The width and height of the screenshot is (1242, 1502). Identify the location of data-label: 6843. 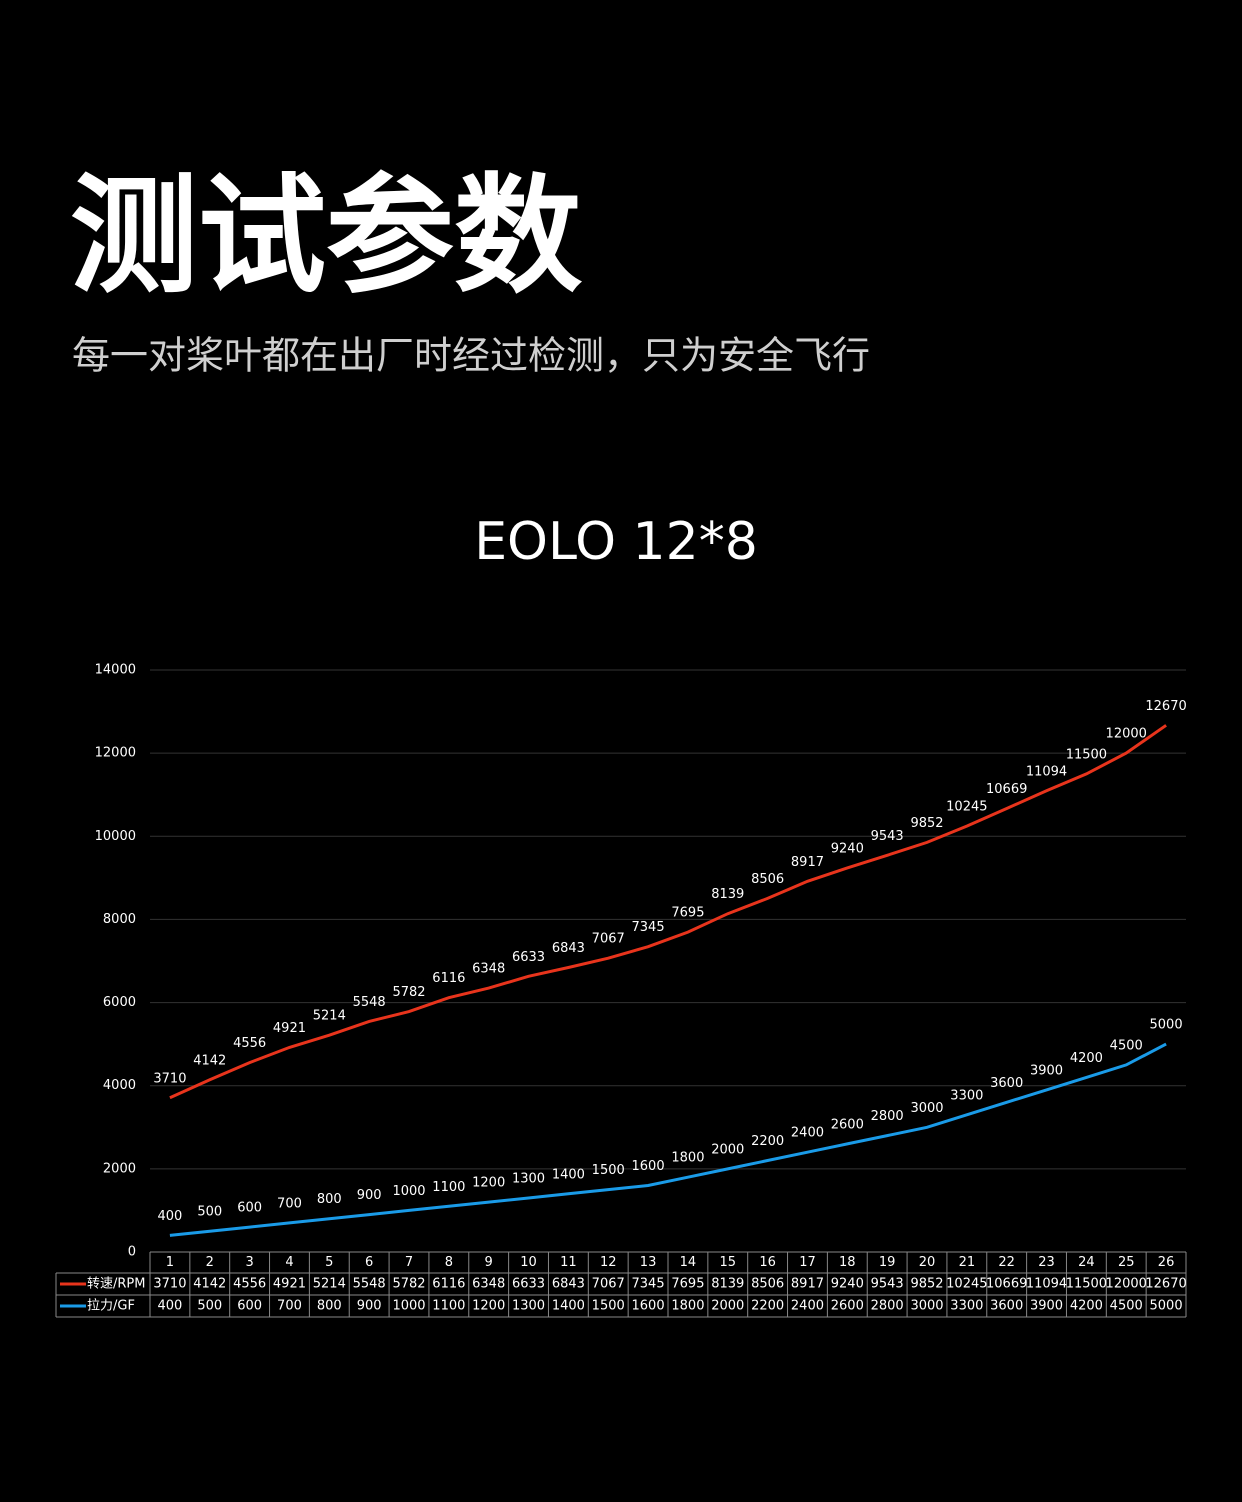
(568, 948).